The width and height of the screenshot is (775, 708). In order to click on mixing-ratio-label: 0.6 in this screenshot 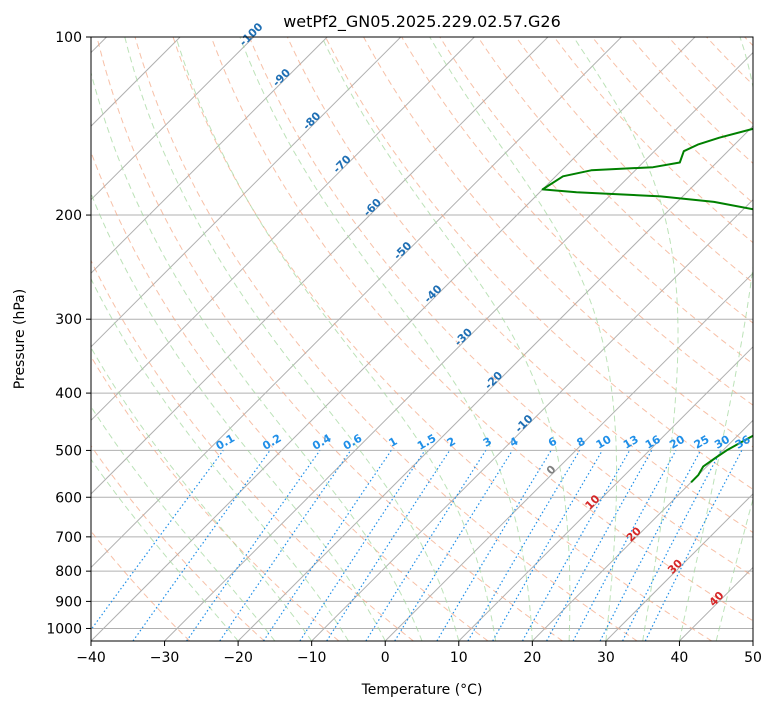, I will do `click(353, 442)`.